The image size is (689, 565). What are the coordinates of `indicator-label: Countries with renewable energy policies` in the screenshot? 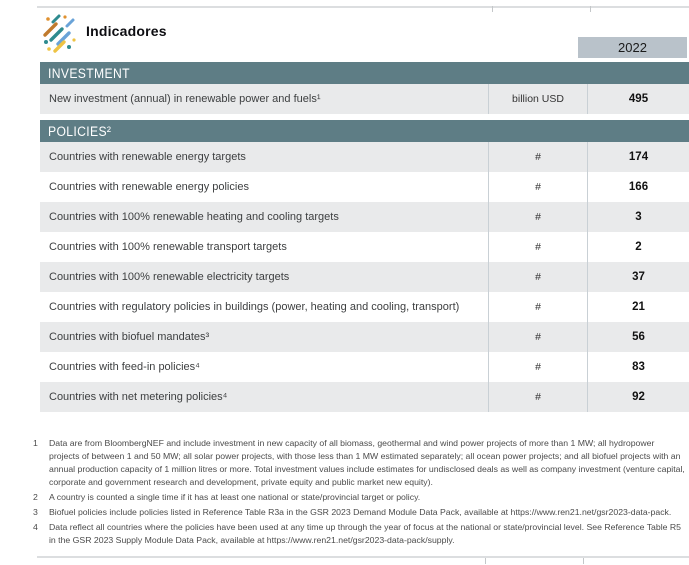 It's located at (149, 187).